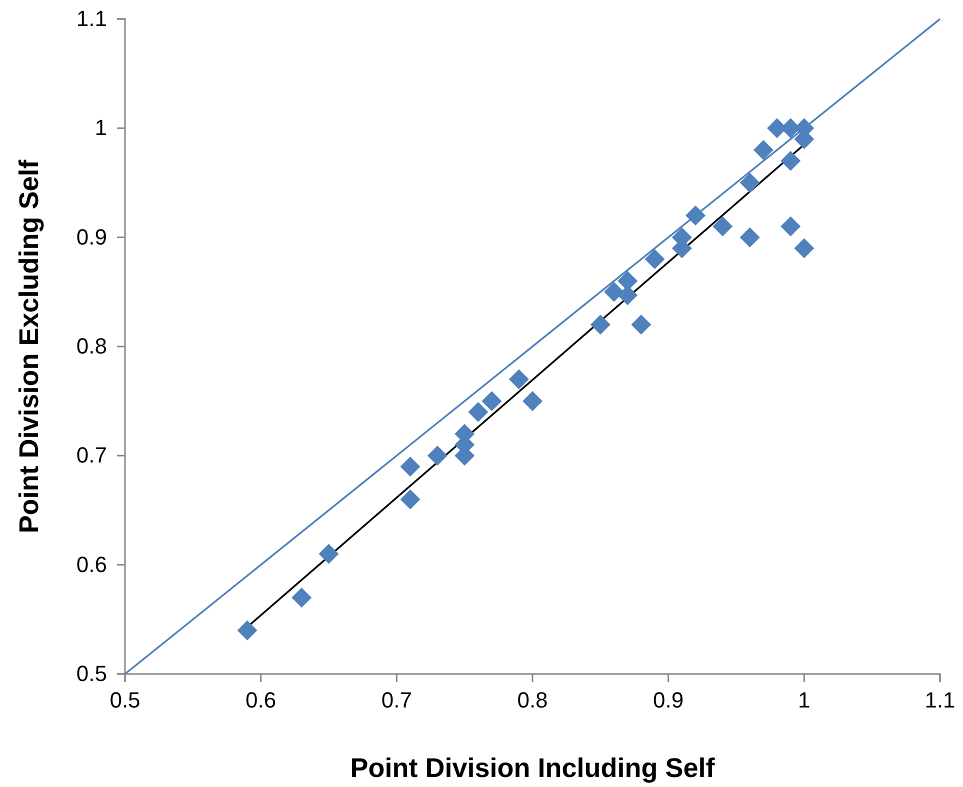  What do you see at coordinates (532, 700) in the screenshot?
I see `x-tick-label: 0.8` at bounding box center [532, 700].